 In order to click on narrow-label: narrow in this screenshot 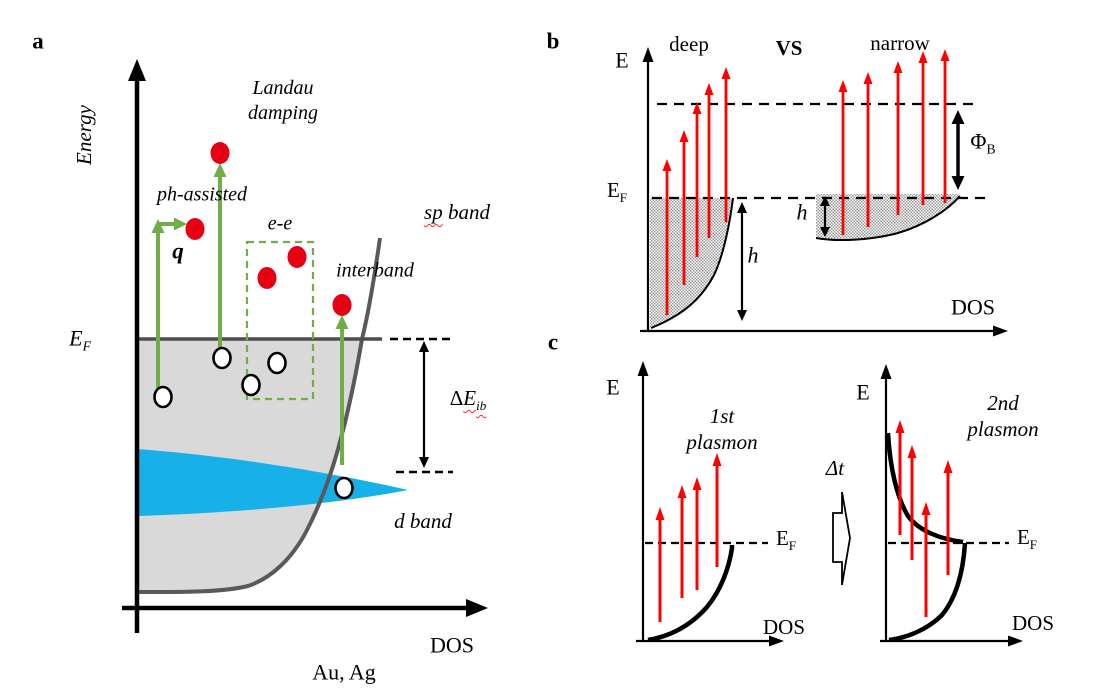, I will do `click(900, 42)`.